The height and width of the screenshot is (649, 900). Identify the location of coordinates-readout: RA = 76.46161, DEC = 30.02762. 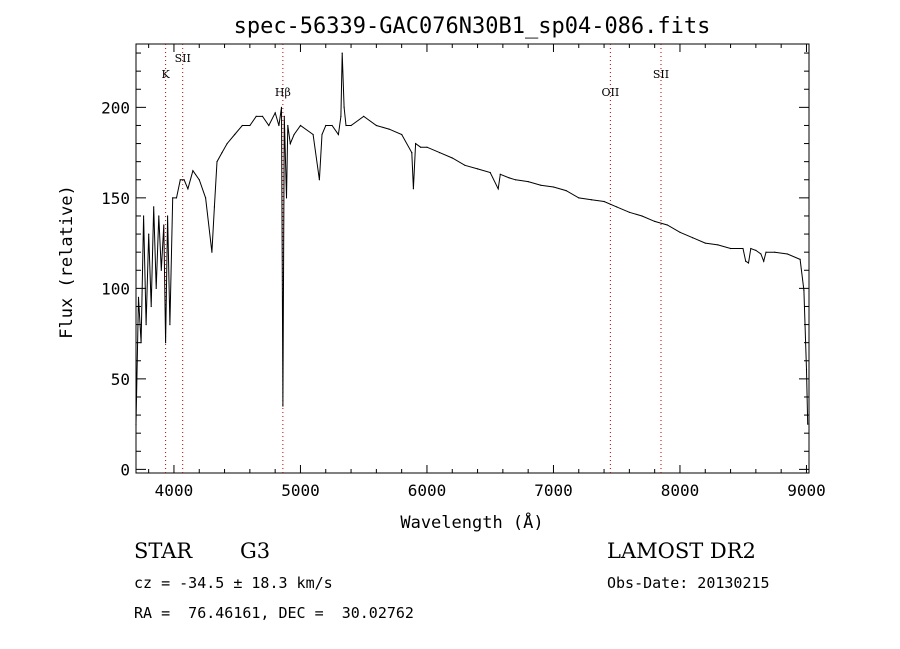
(274, 613).